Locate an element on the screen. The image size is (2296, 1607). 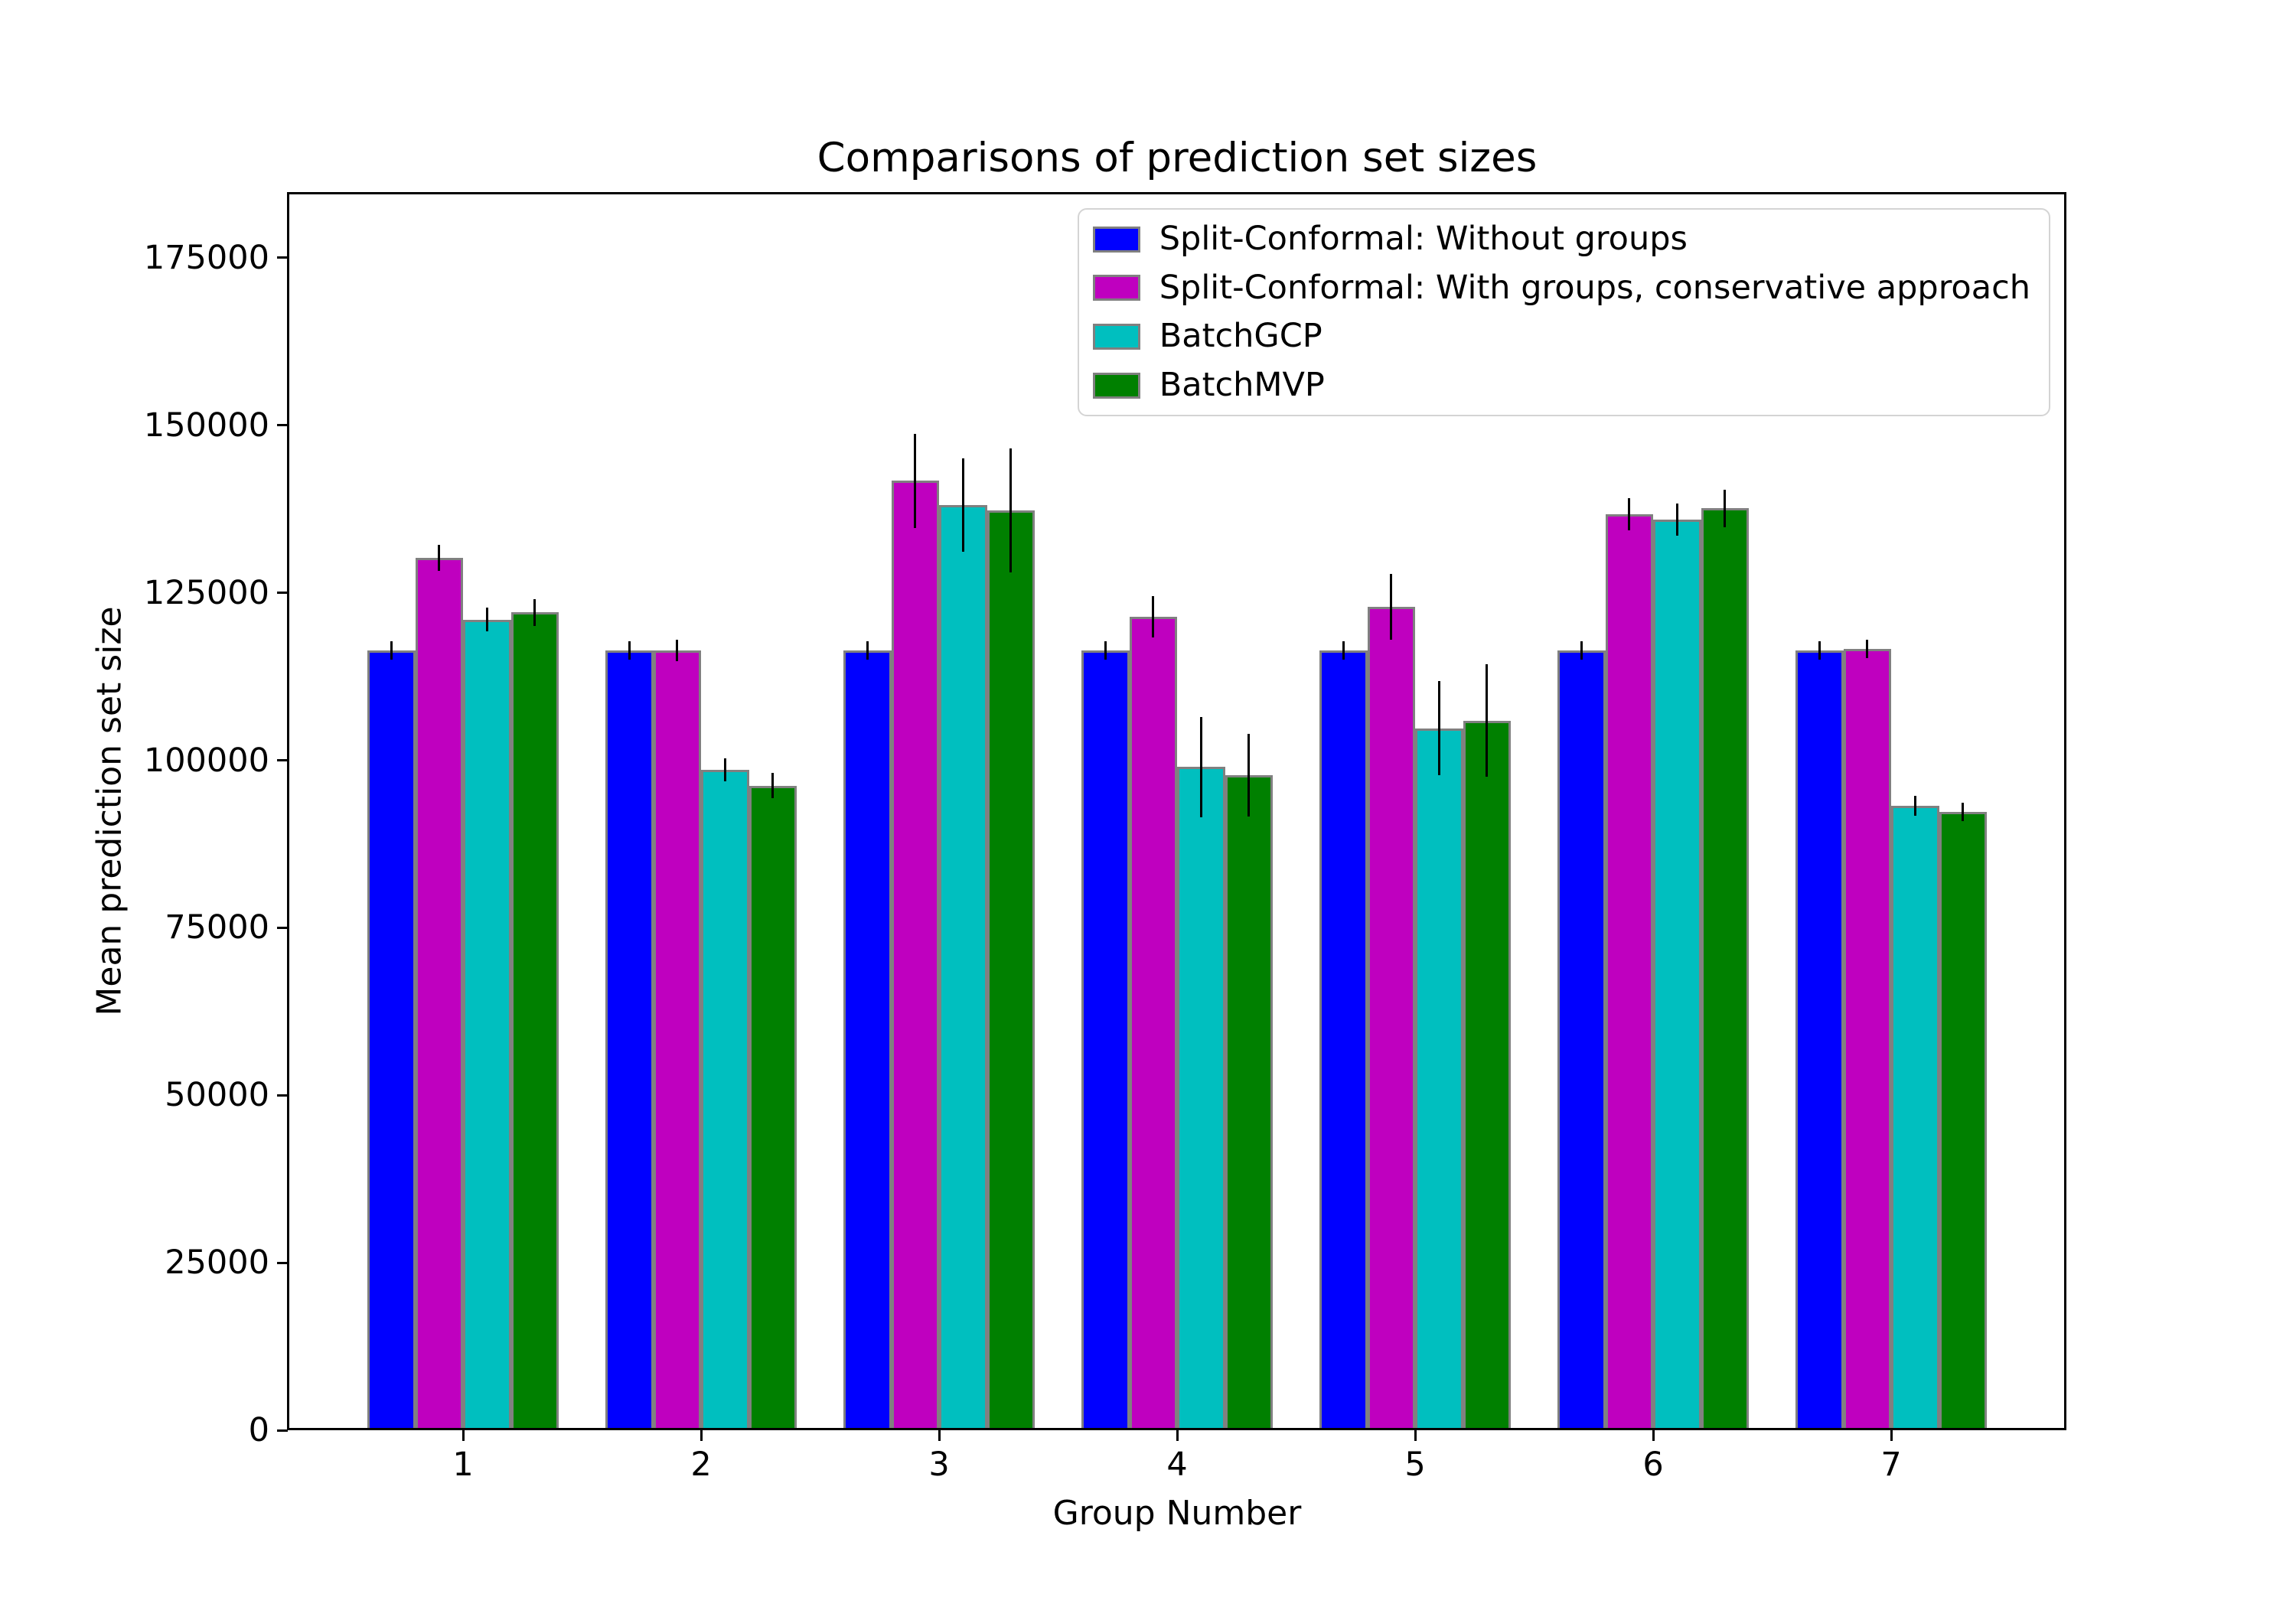
x-tick-label: 1 is located at coordinates (463, 1465).